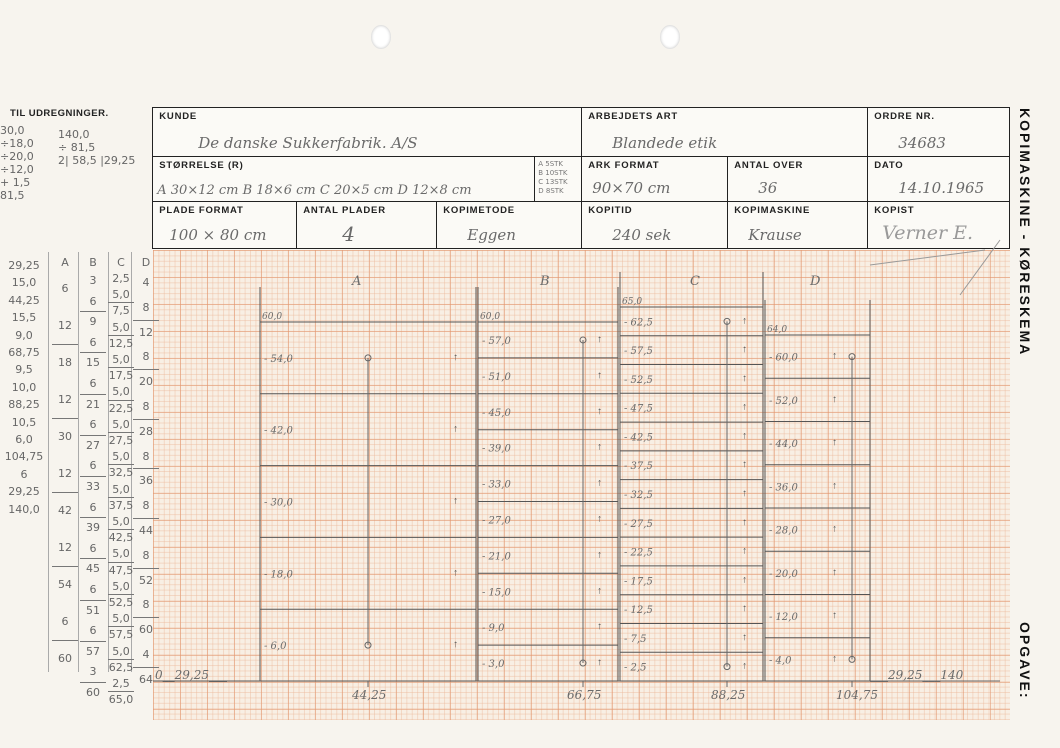  I want to click on calc-line: ÷18,0, so click(17, 143).